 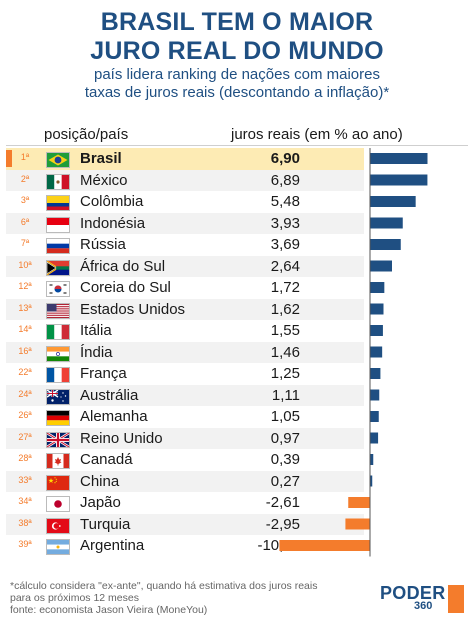 I want to click on table-row: 1ª Brasil 6,90, so click(x=237, y=159).